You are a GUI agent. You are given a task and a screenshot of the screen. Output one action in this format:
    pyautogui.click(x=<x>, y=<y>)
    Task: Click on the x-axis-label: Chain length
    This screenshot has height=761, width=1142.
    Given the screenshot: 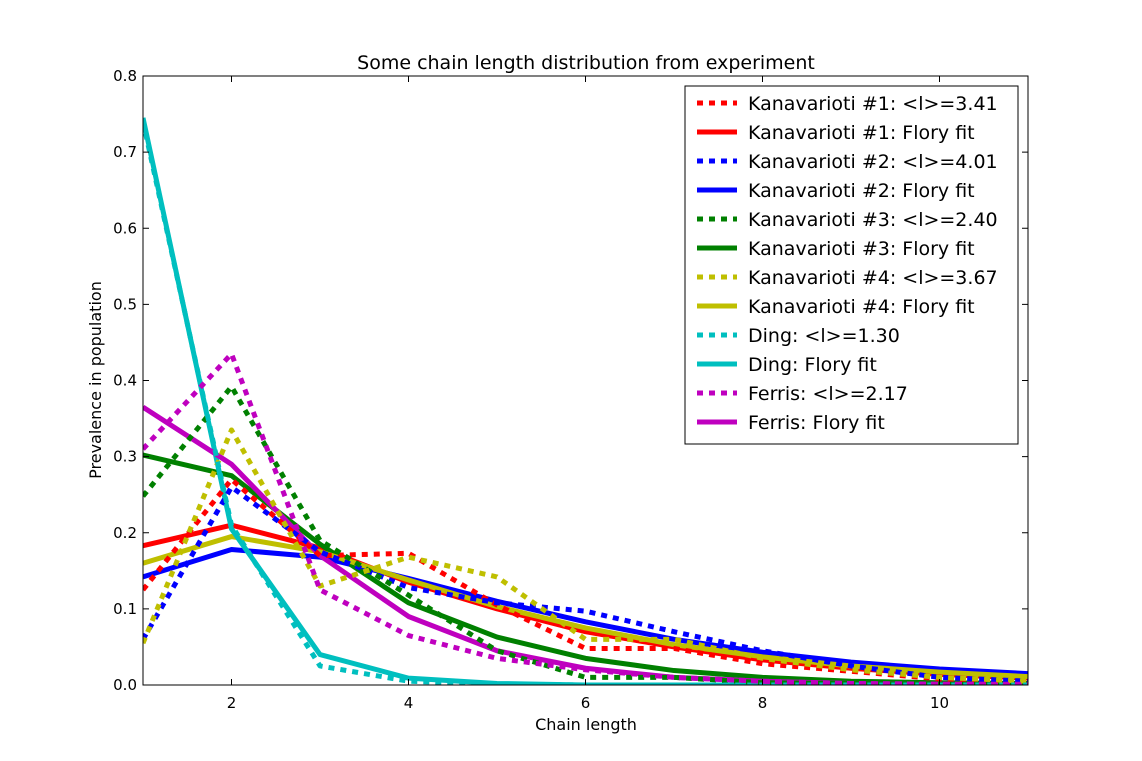 What is the action you would take?
    pyautogui.click(x=586, y=724)
    